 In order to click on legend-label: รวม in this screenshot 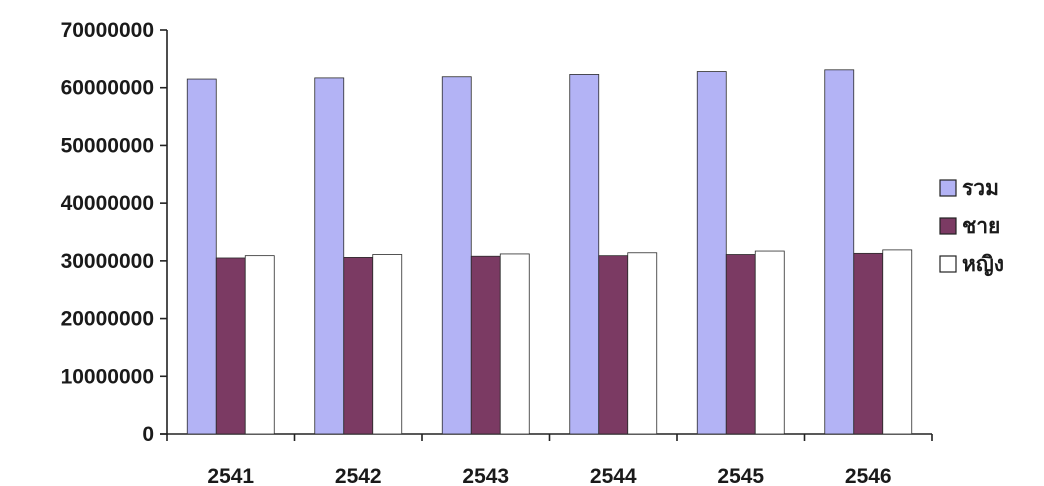, I will do `click(980, 188)`.